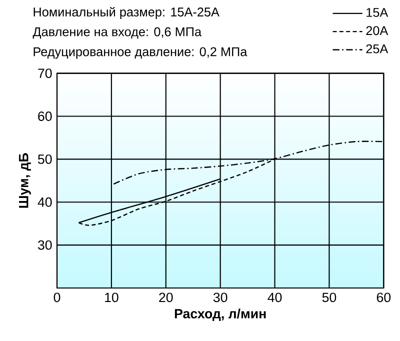 Image resolution: width=400 pixels, height=341 pixels. I want to click on text: Давление на входе: 0,6 МПа, so click(117, 33).